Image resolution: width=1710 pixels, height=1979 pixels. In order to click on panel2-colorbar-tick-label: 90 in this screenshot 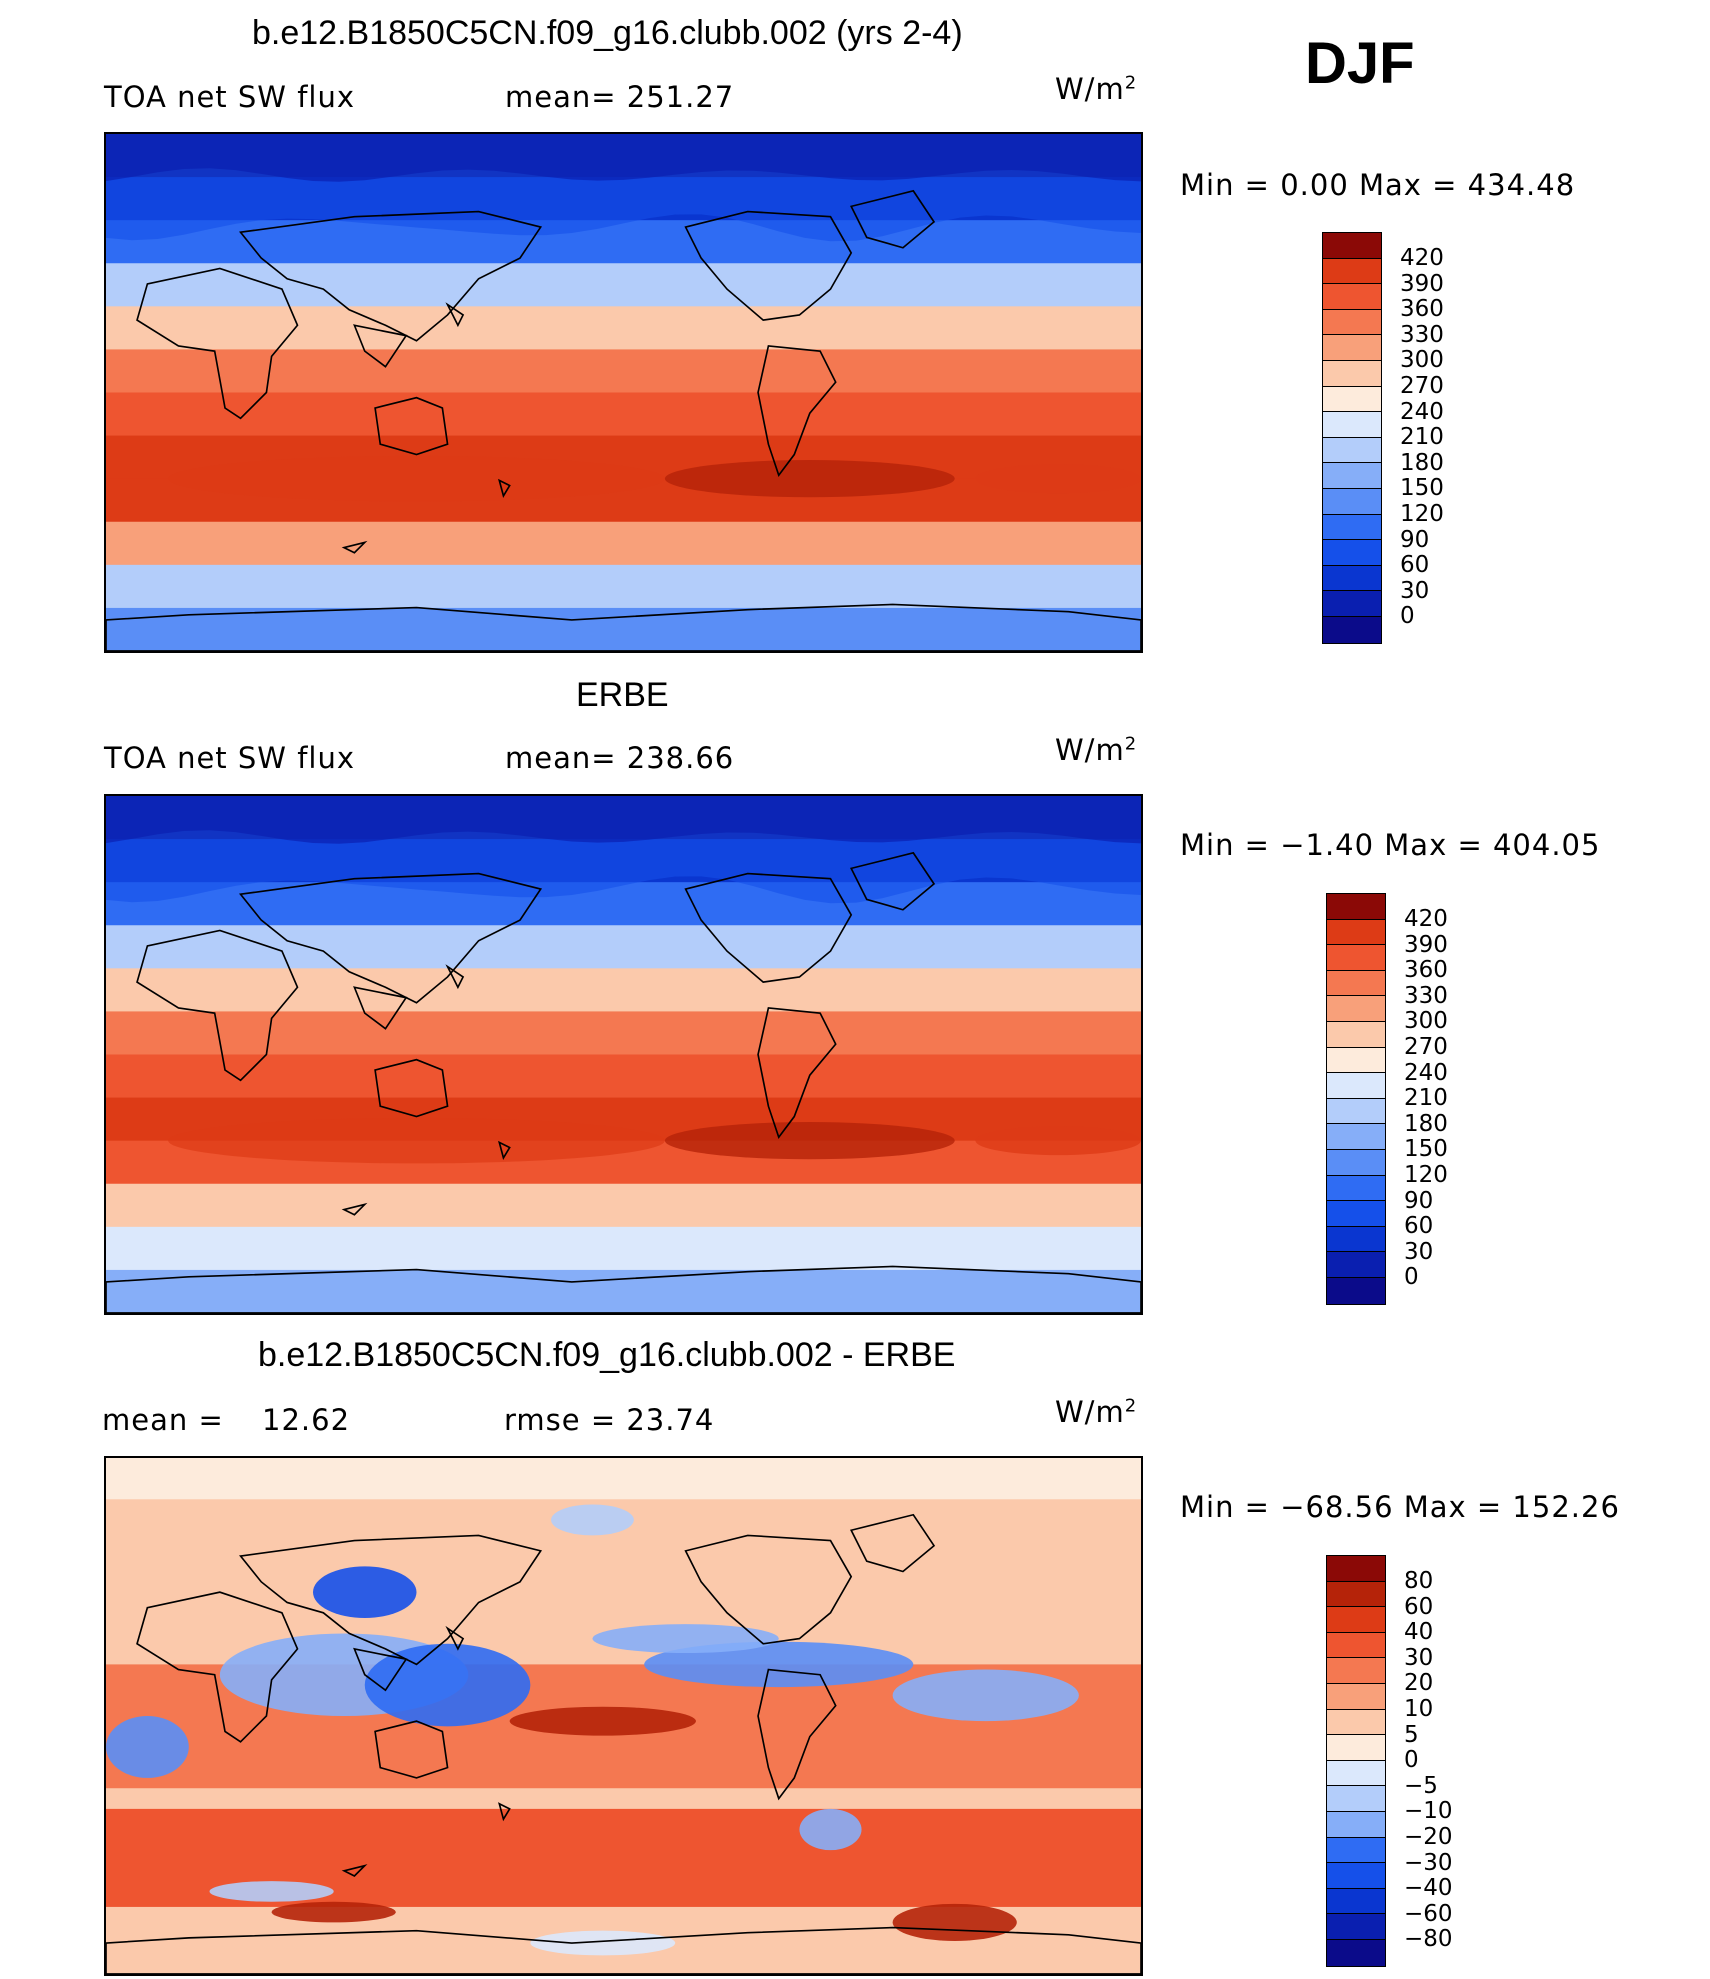, I will do `click(1419, 1200)`.